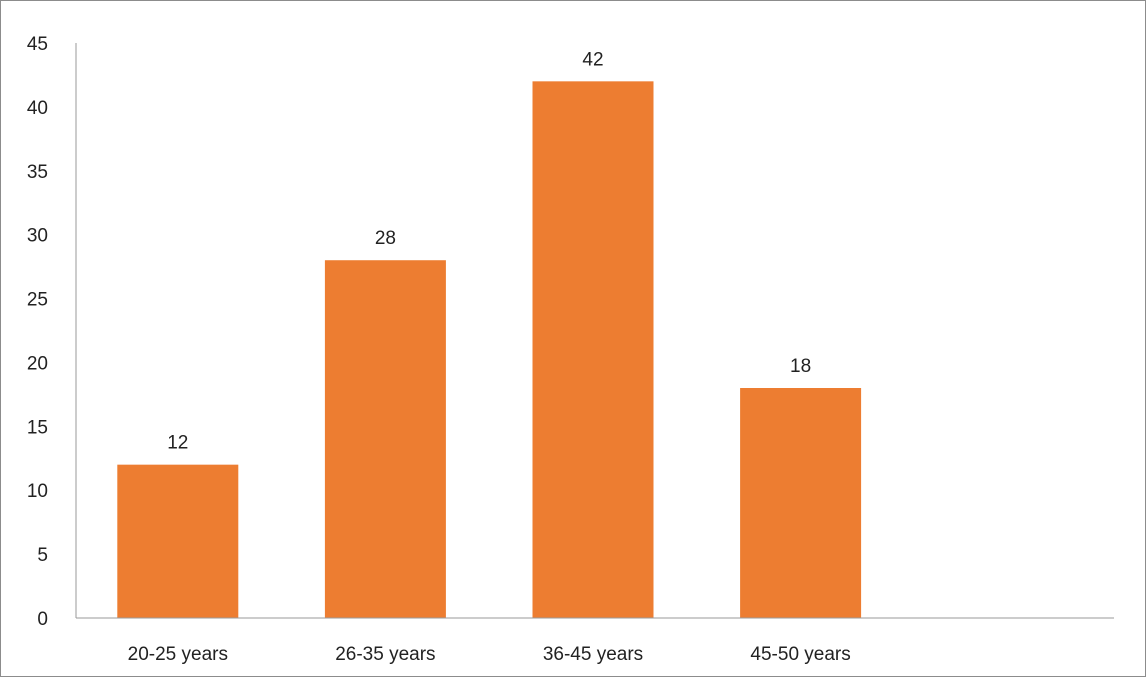 The height and width of the screenshot is (678, 1146). What do you see at coordinates (177, 443) in the screenshot?
I see `bar-data-label: 12` at bounding box center [177, 443].